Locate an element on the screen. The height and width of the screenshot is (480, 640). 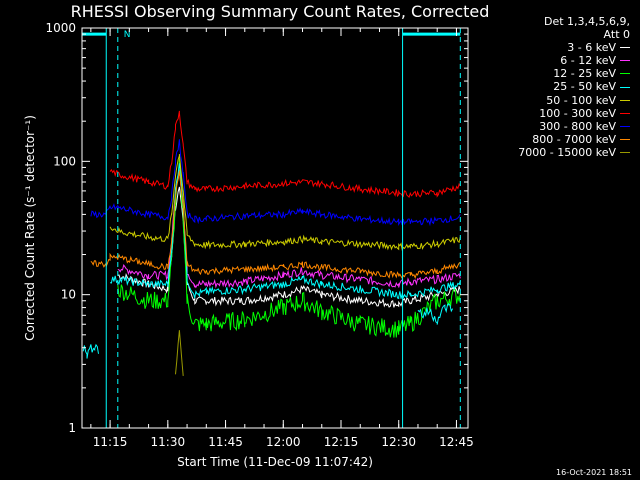
y-tick-label: 1000 is located at coordinates (60, 28).